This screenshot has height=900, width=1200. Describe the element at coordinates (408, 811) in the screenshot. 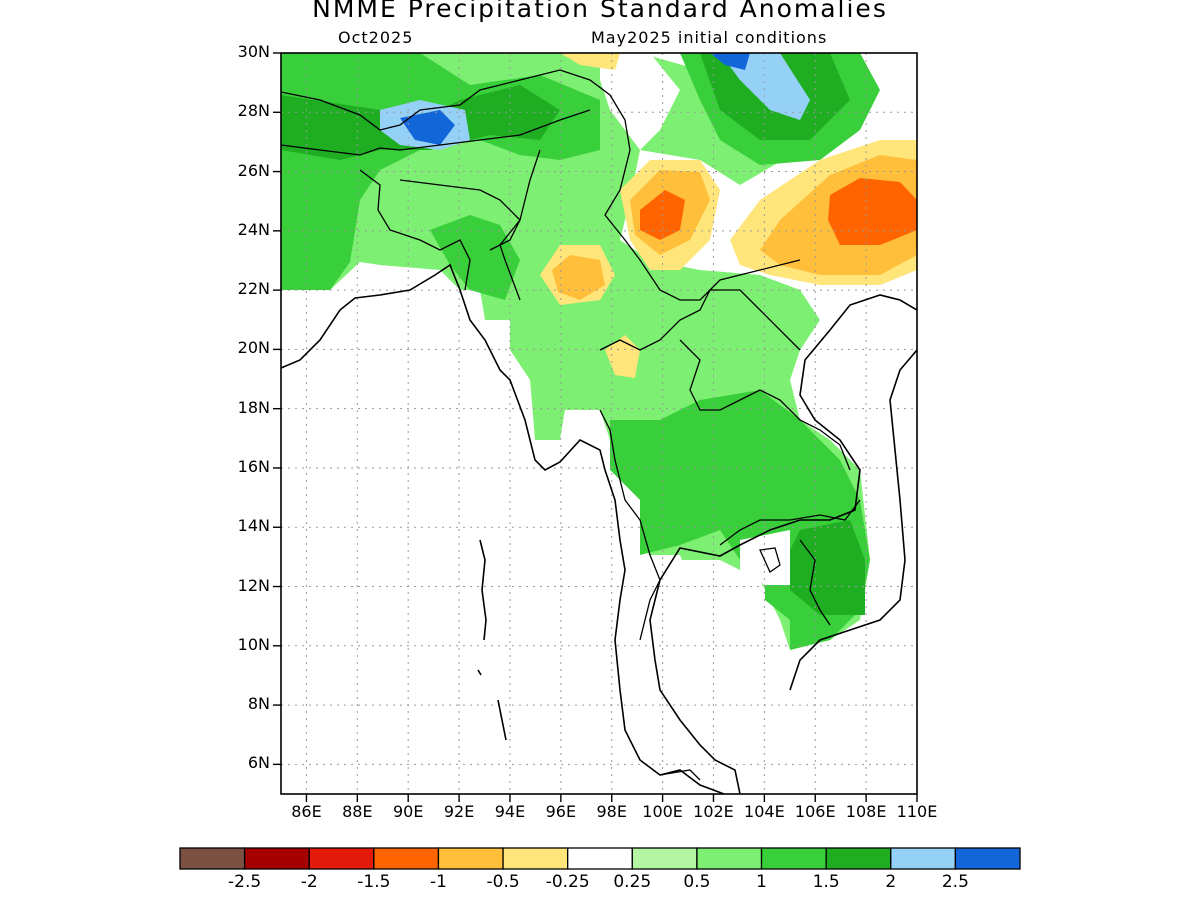

I see `lon-label: 90E` at that location.